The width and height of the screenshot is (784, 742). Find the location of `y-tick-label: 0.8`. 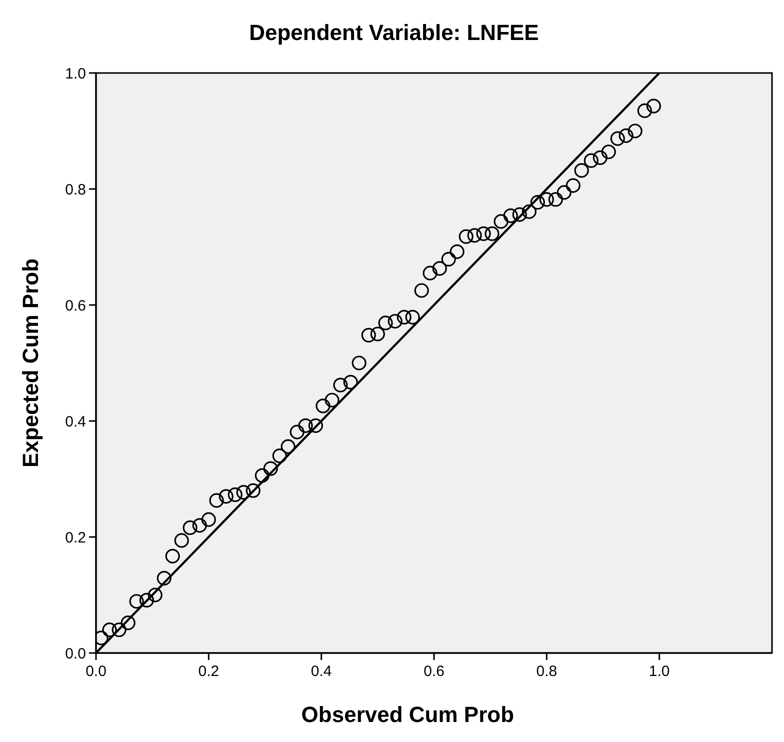

y-tick-label: 0.8 is located at coordinates (75, 189).